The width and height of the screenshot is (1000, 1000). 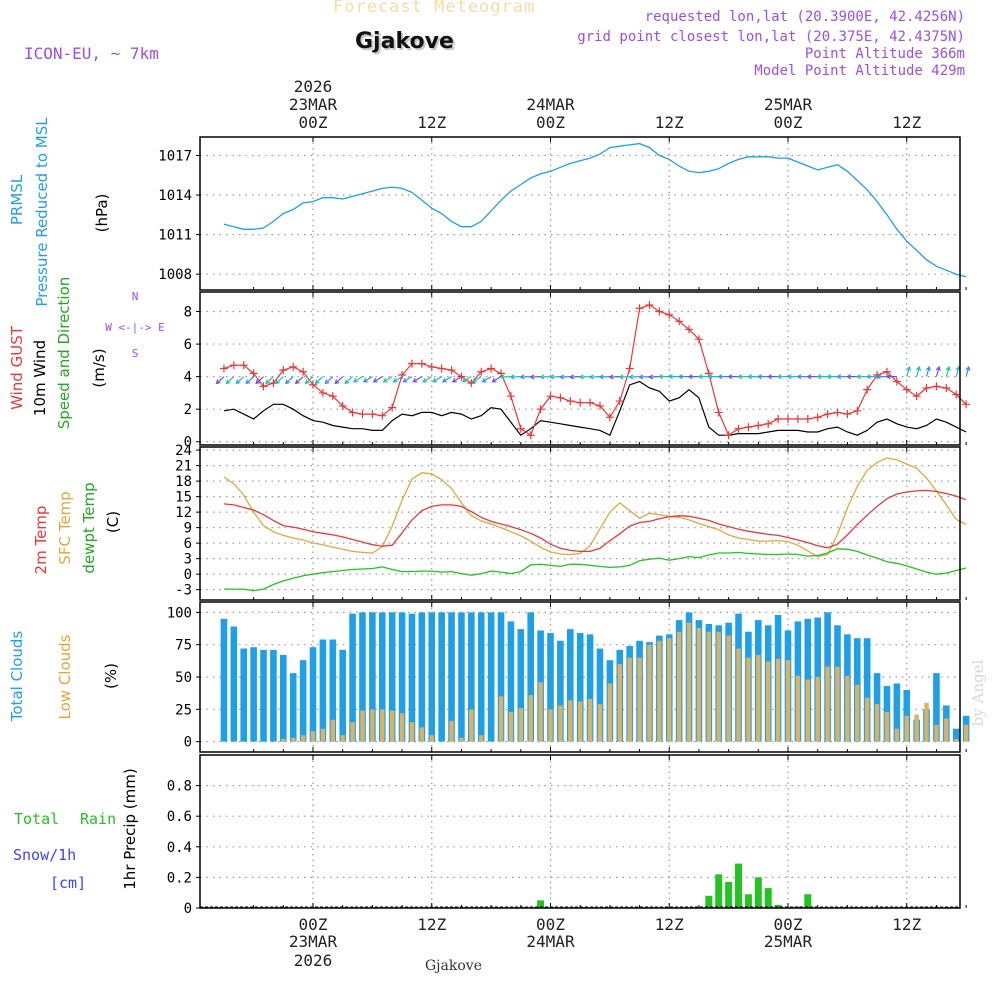 What do you see at coordinates (135, 327) in the screenshot?
I see `compass-axis: W <-|-> E` at bounding box center [135, 327].